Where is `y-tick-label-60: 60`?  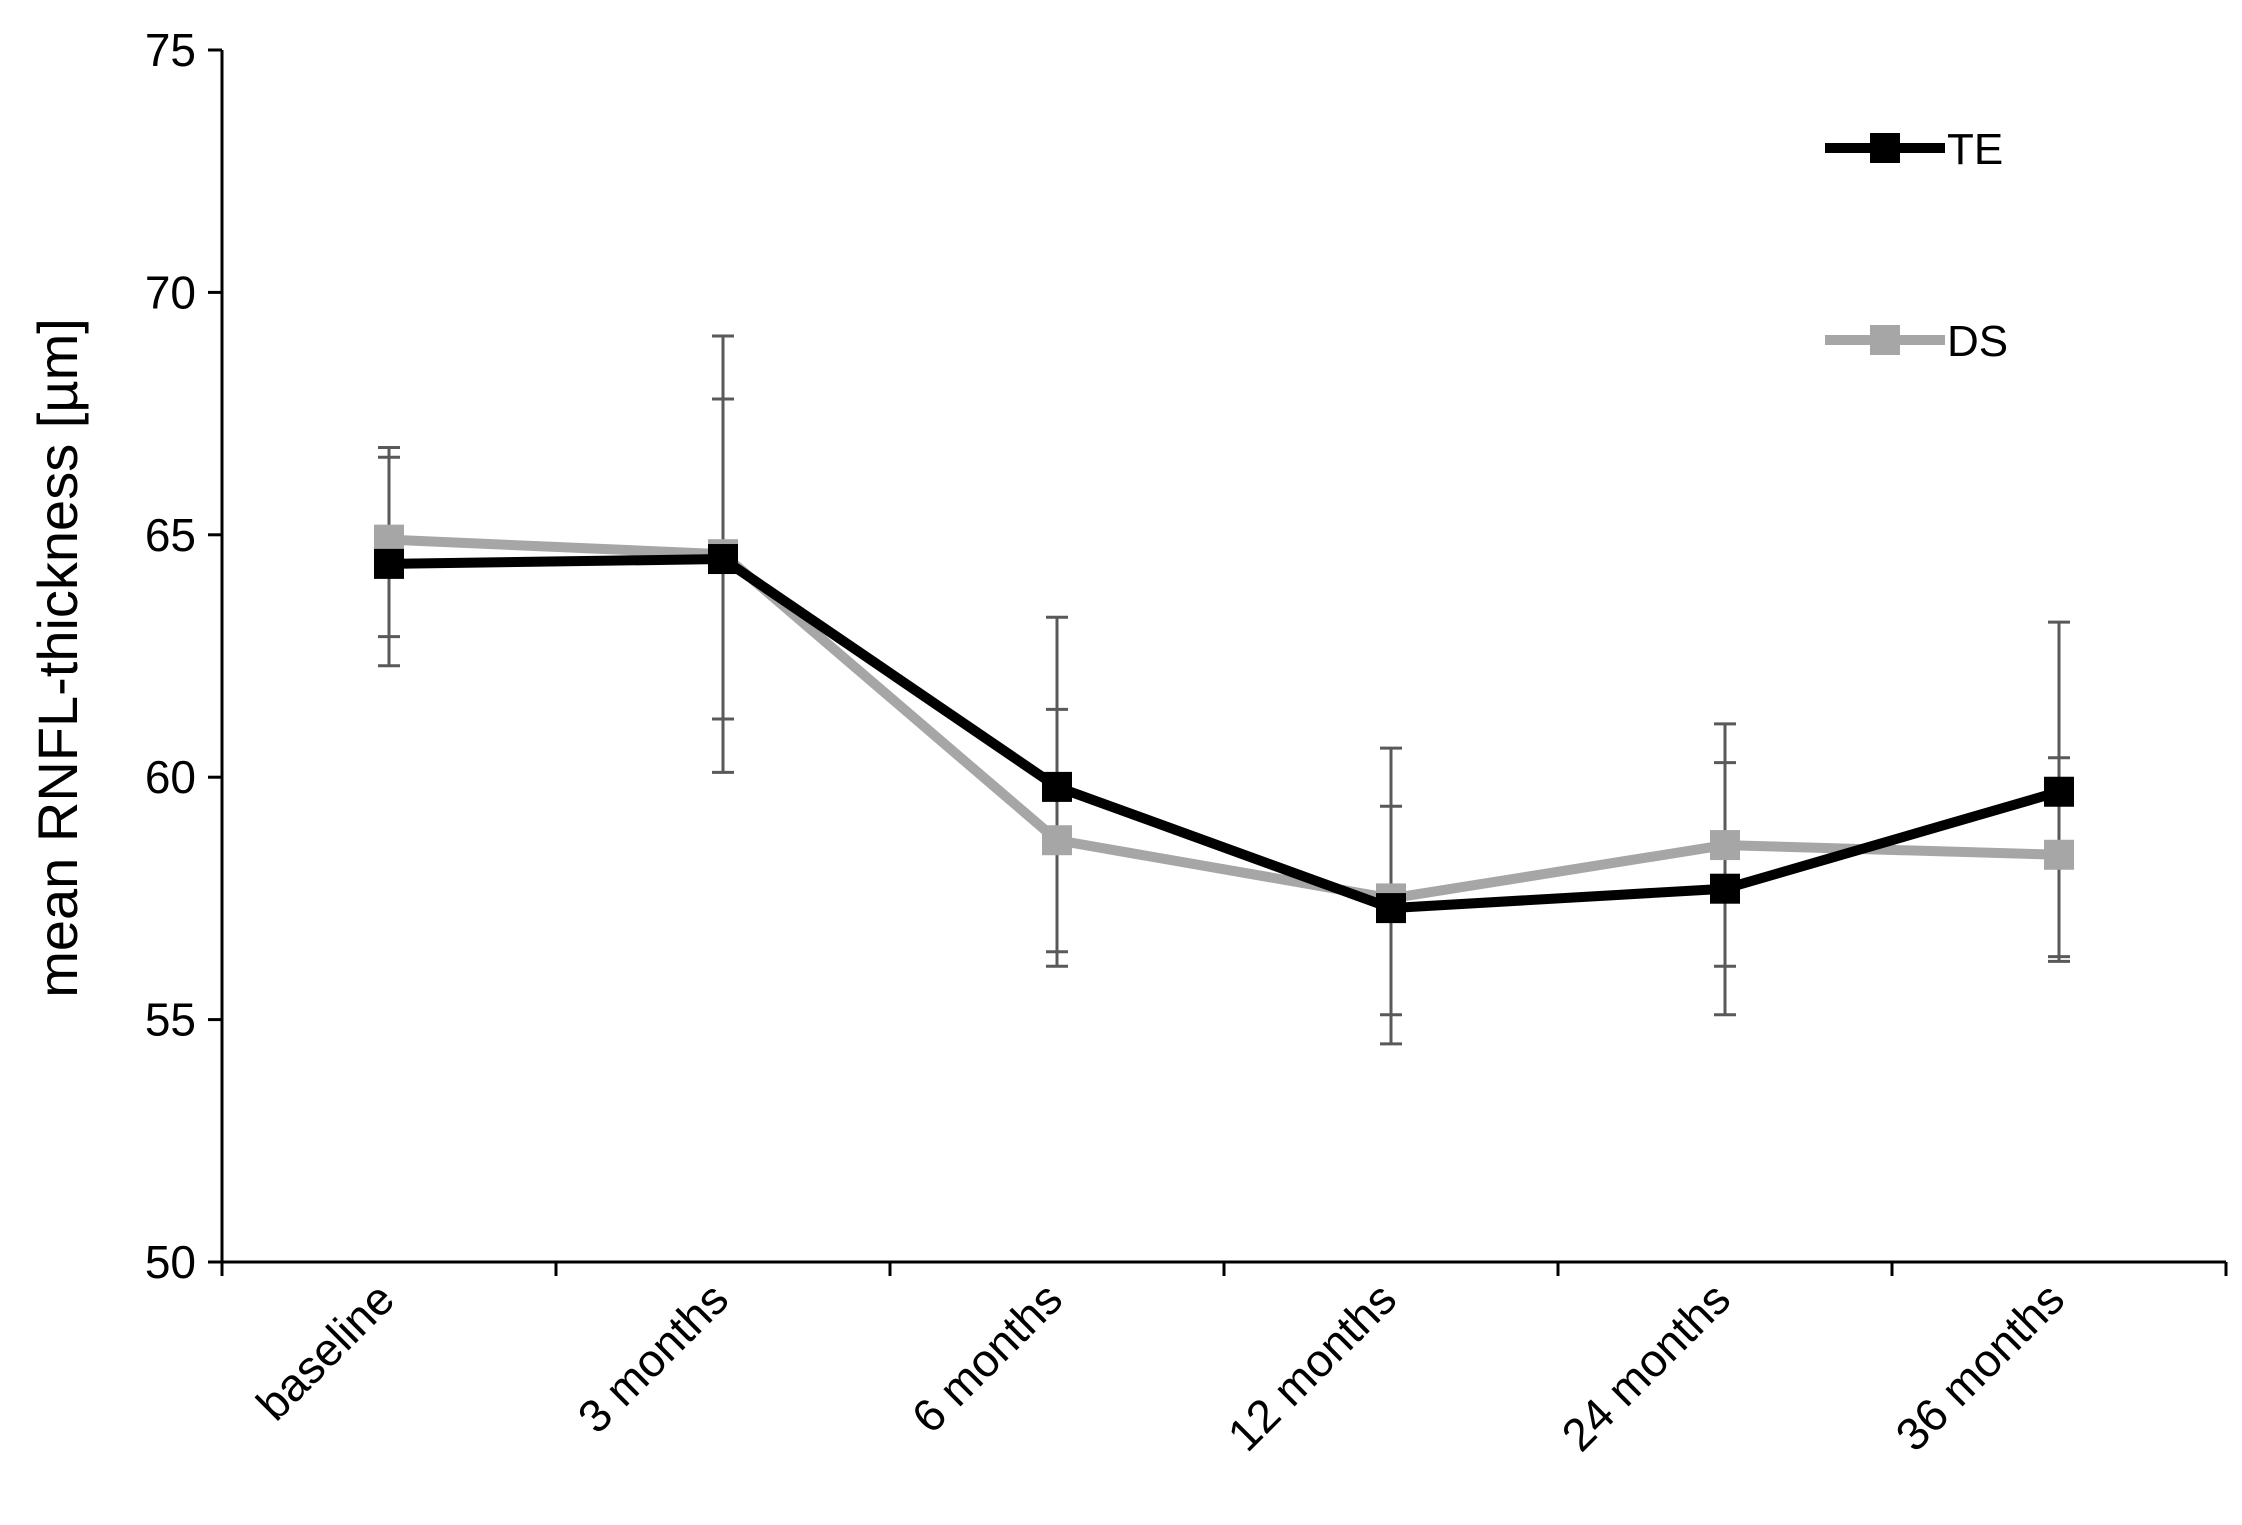 y-tick-label-60: 60 is located at coordinates (170, 777).